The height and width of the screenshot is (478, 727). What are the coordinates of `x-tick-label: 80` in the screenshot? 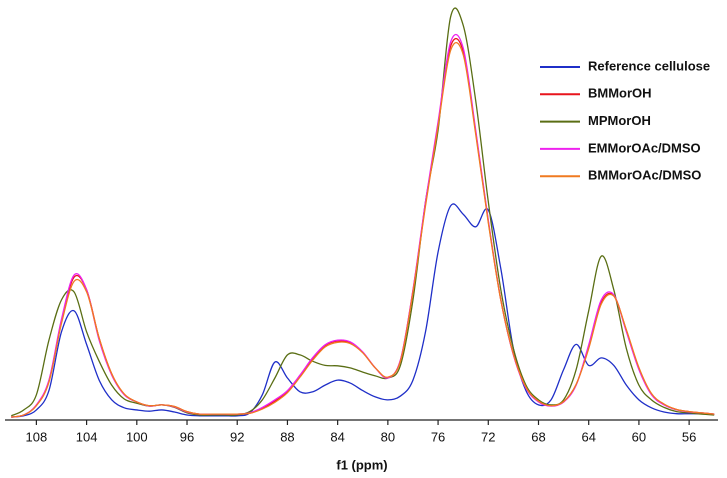 It's located at (388, 436).